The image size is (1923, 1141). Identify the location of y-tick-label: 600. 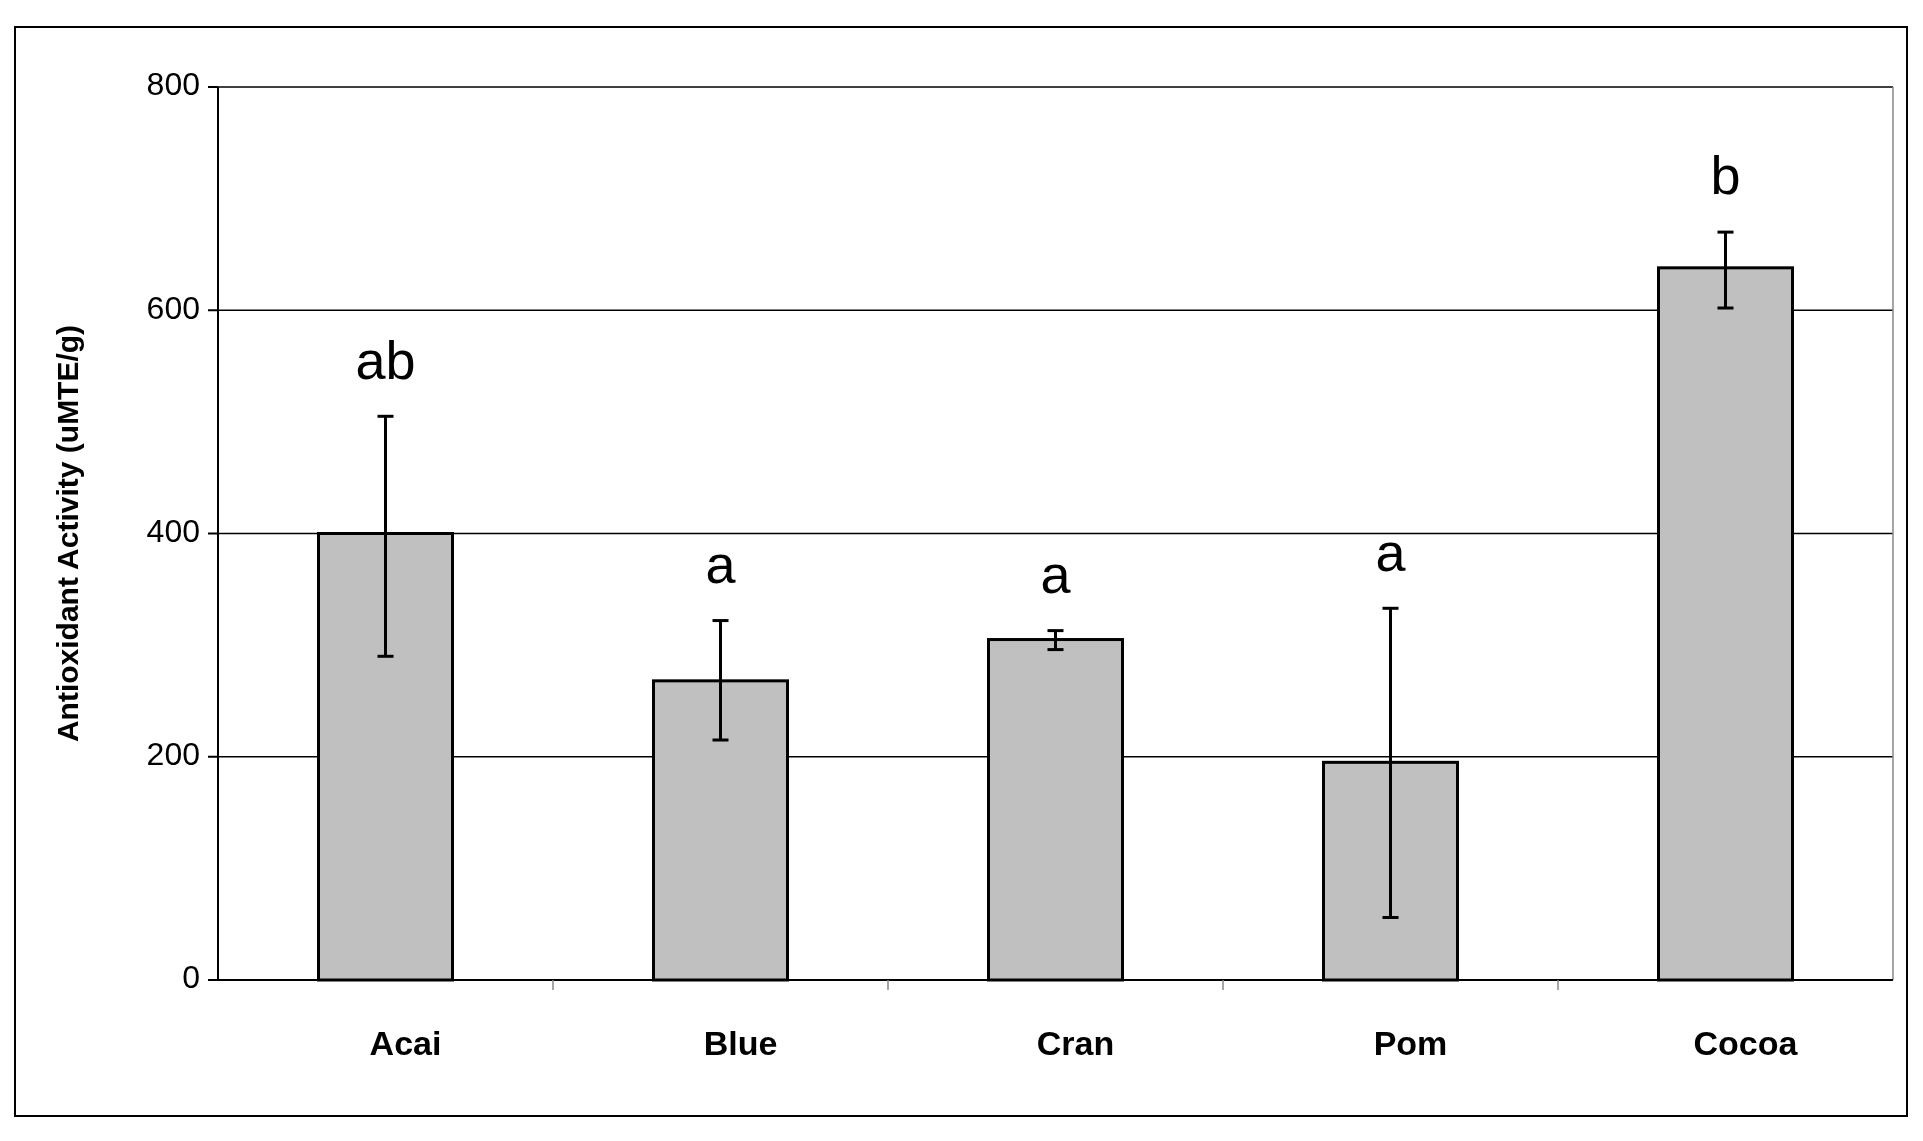
(173, 307).